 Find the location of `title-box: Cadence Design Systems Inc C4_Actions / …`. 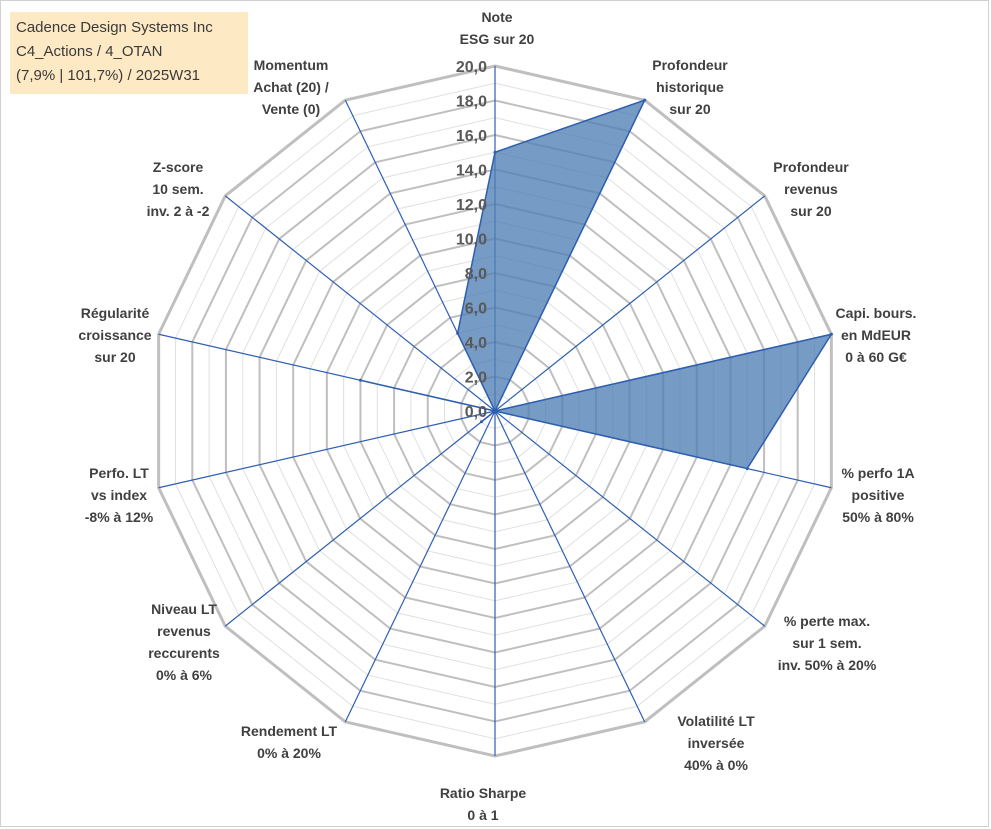

title-box: Cadence Design Systems Inc C4_Actions / … is located at coordinates (129, 53).